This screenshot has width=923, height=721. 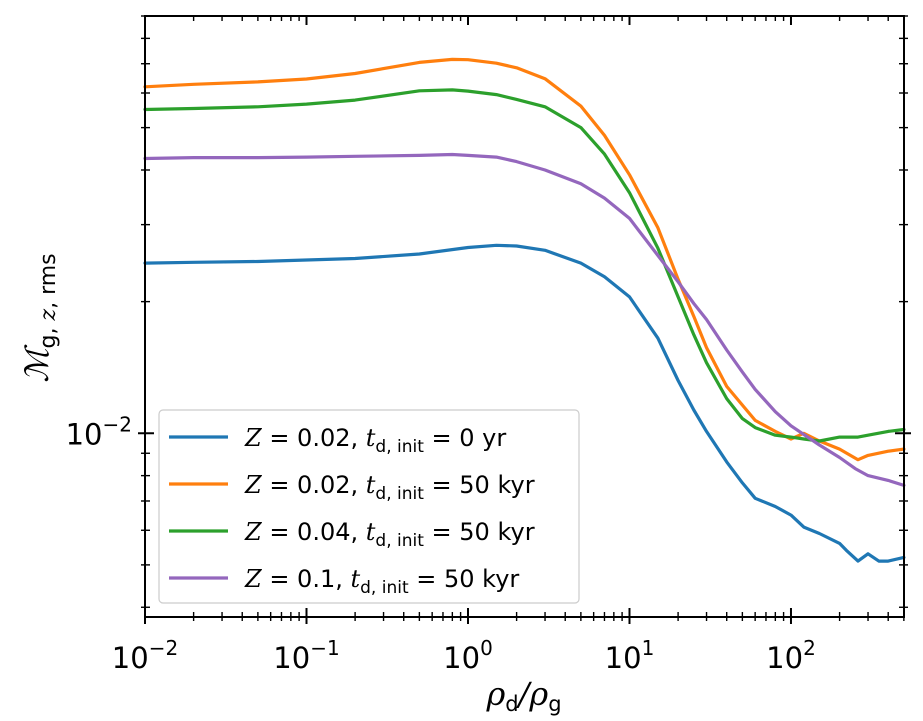 I want to click on legend-label-2: Z = 0.02, td, init = 50 kyr, so click(x=389, y=487).